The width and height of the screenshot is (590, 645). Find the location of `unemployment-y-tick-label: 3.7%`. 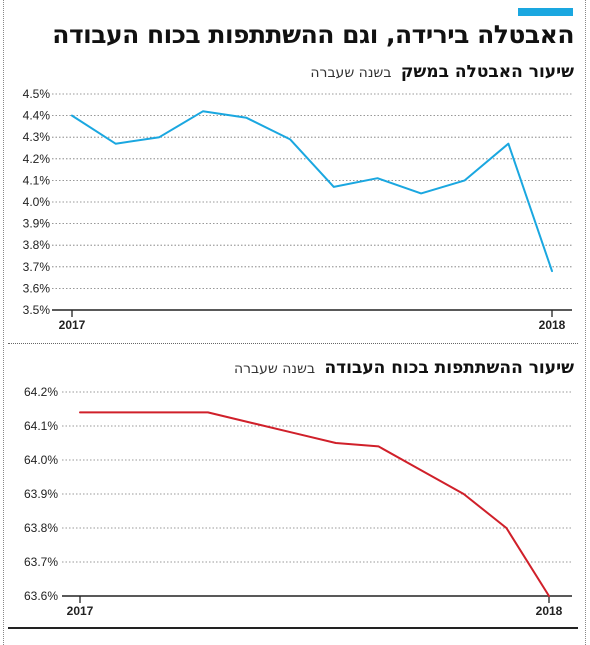

unemployment-y-tick-label: 3.7% is located at coordinates (37, 267).